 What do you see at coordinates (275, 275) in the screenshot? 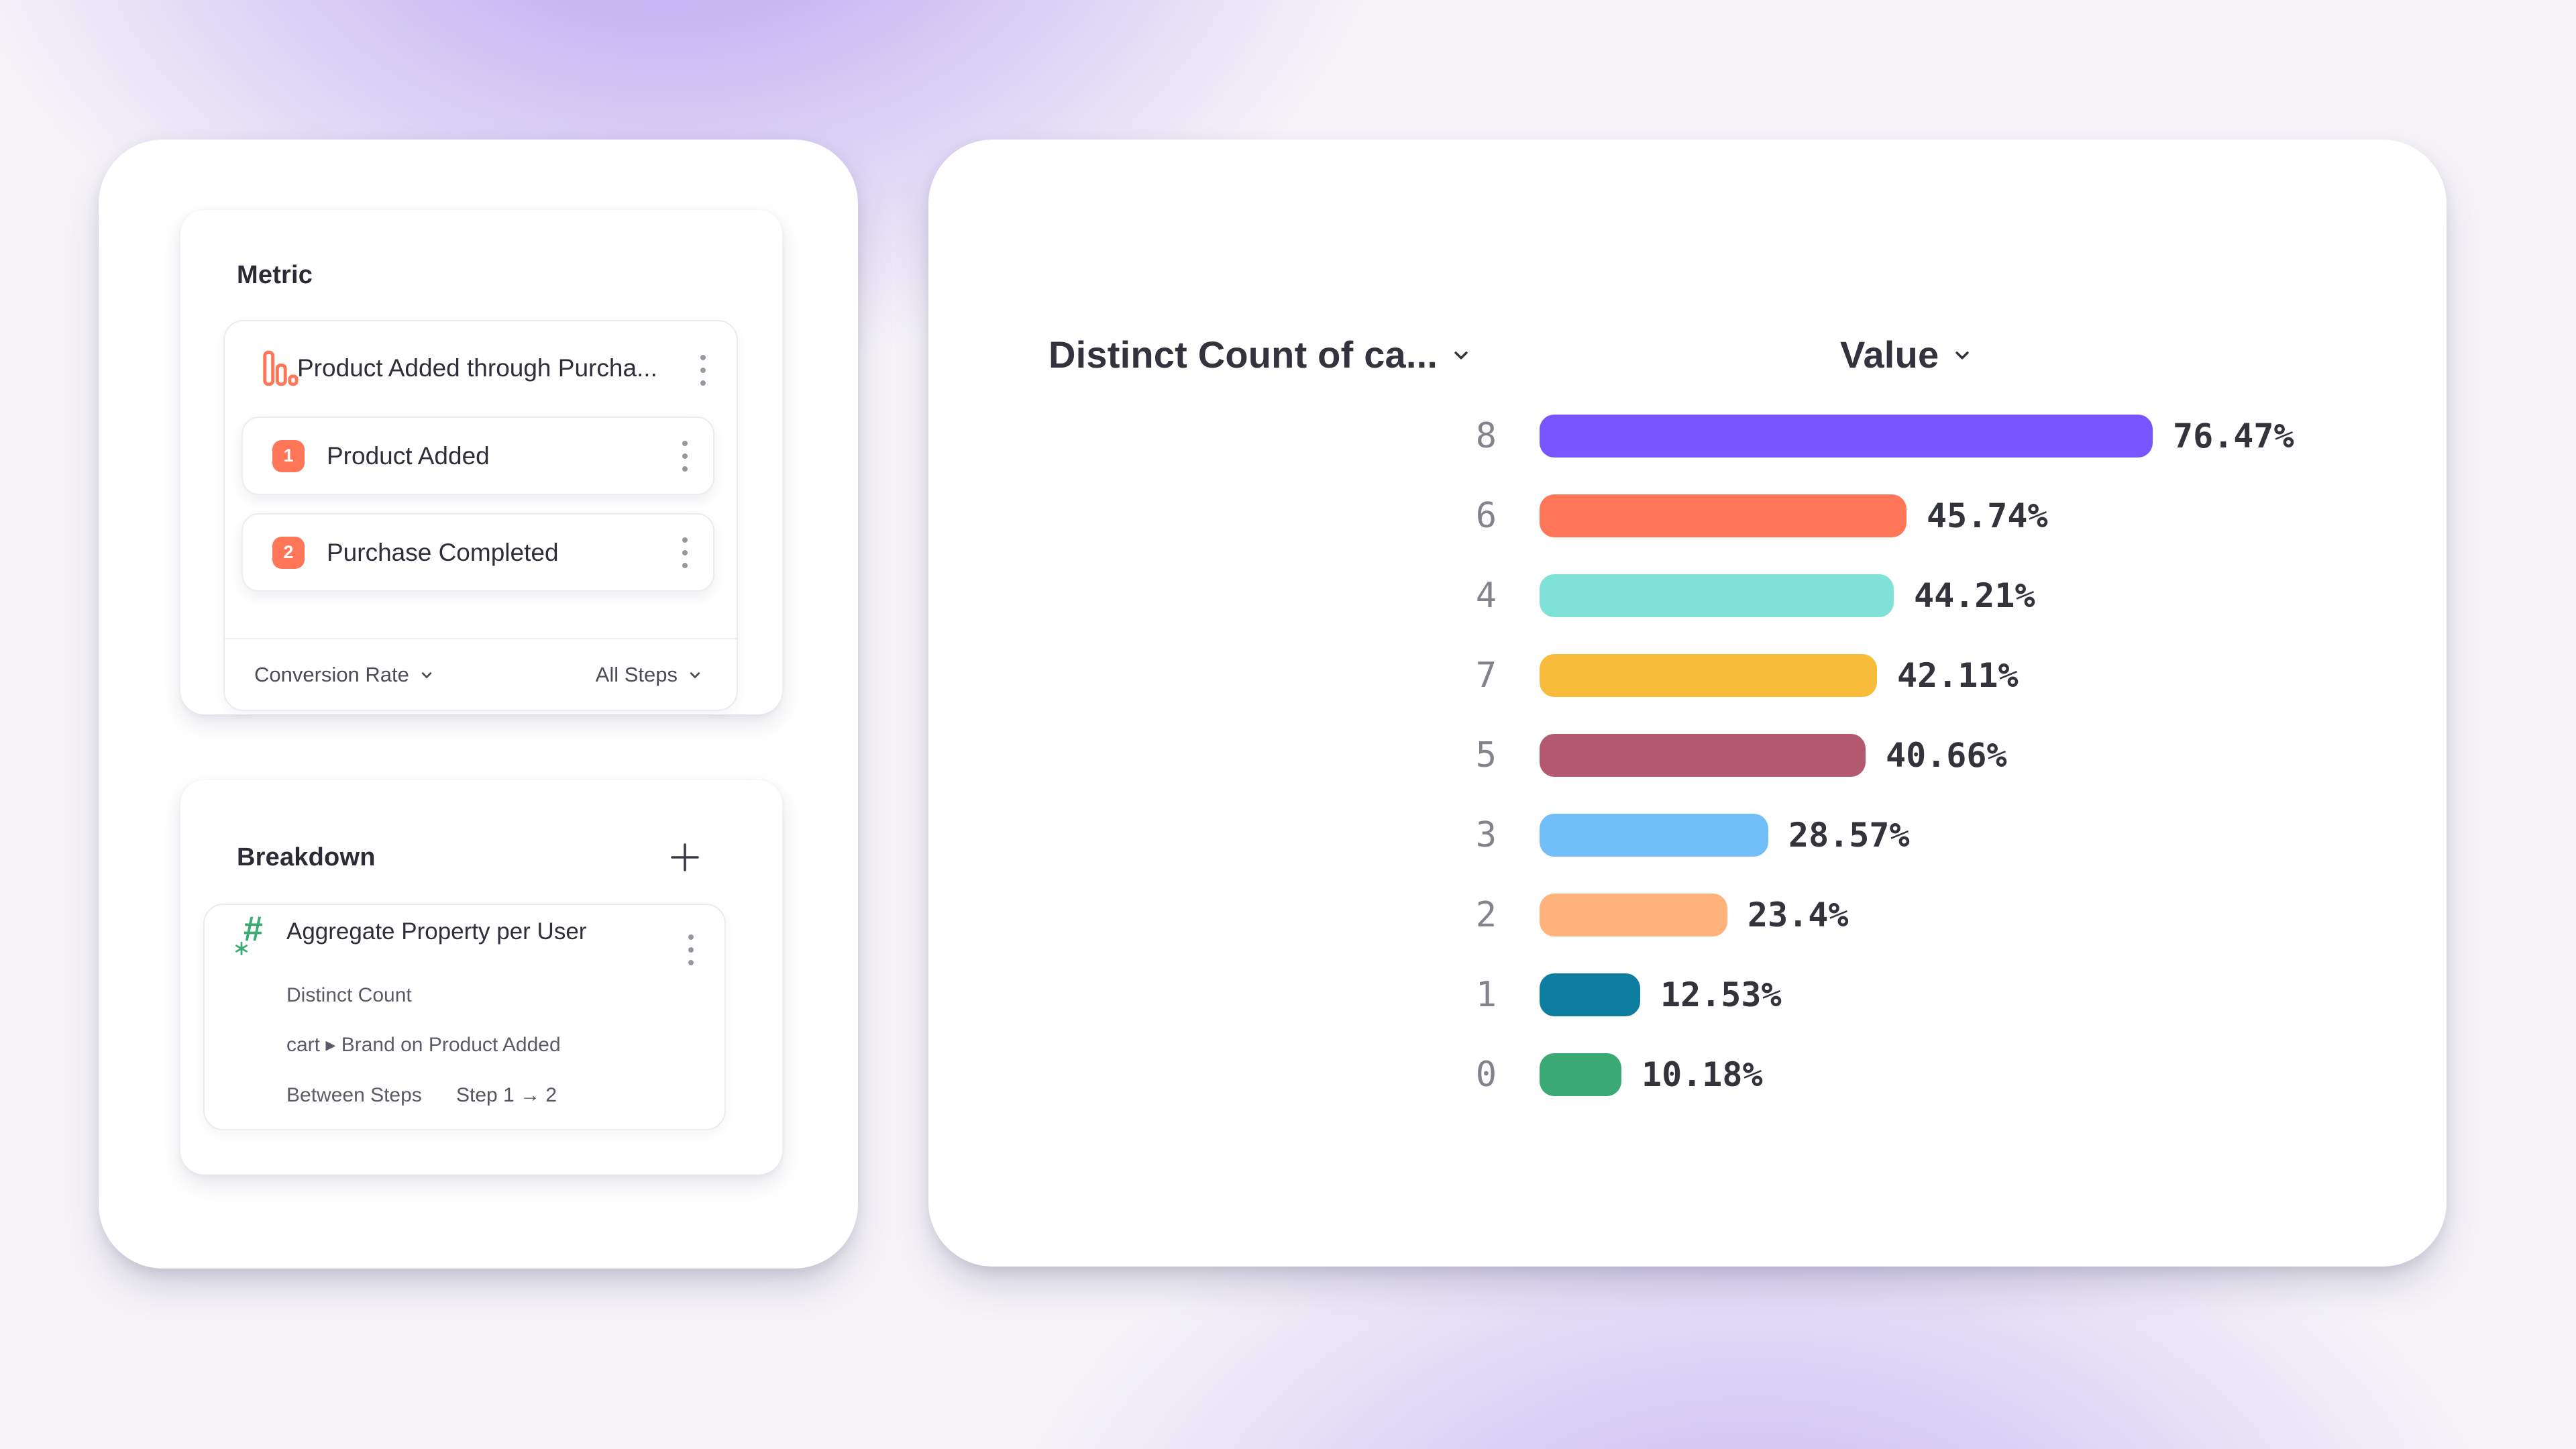
I see `metric-section-title: Metric` at bounding box center [275, 275].